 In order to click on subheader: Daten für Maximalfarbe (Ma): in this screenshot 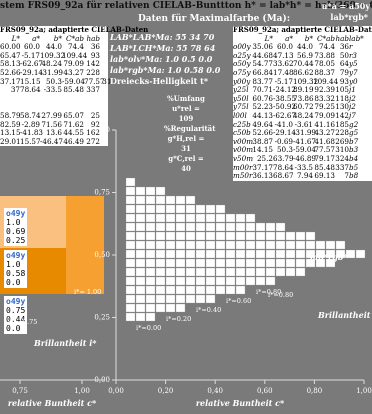, I will do `click(214, 19)`.